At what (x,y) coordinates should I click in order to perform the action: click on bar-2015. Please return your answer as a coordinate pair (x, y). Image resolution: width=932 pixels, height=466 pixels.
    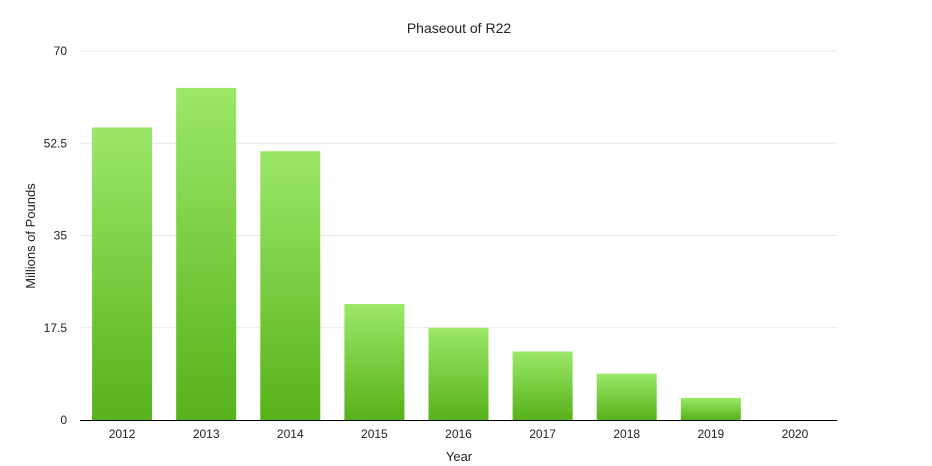
    Looking at the image, I should click on (374, 362).